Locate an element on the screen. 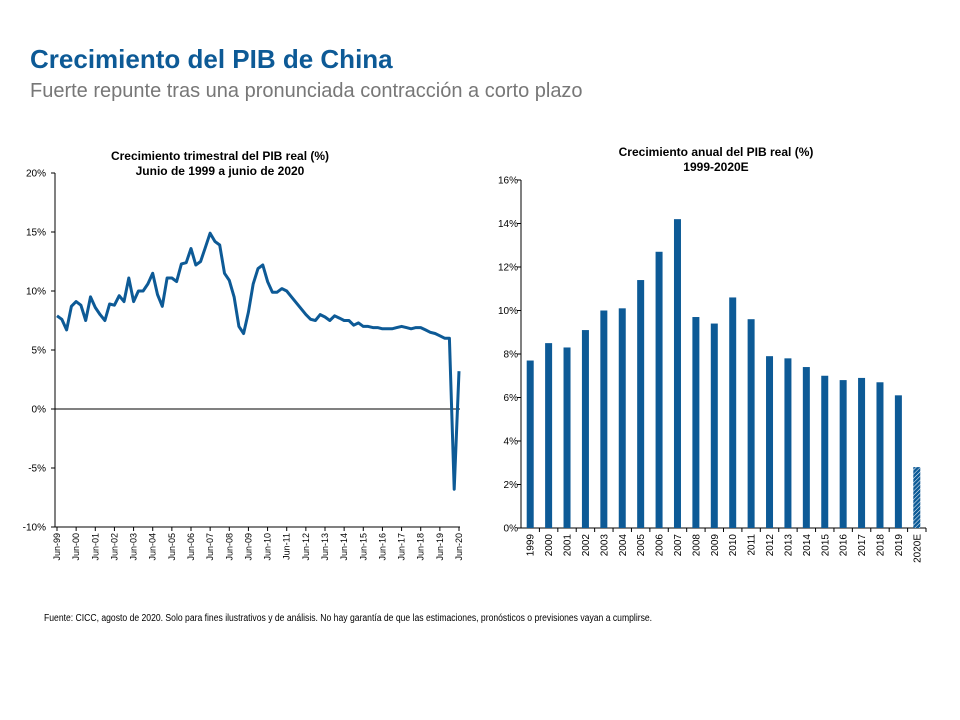 The image size is (960, 720). line-x-tick-label: Jun-12 is located at coordinates (306, 547).